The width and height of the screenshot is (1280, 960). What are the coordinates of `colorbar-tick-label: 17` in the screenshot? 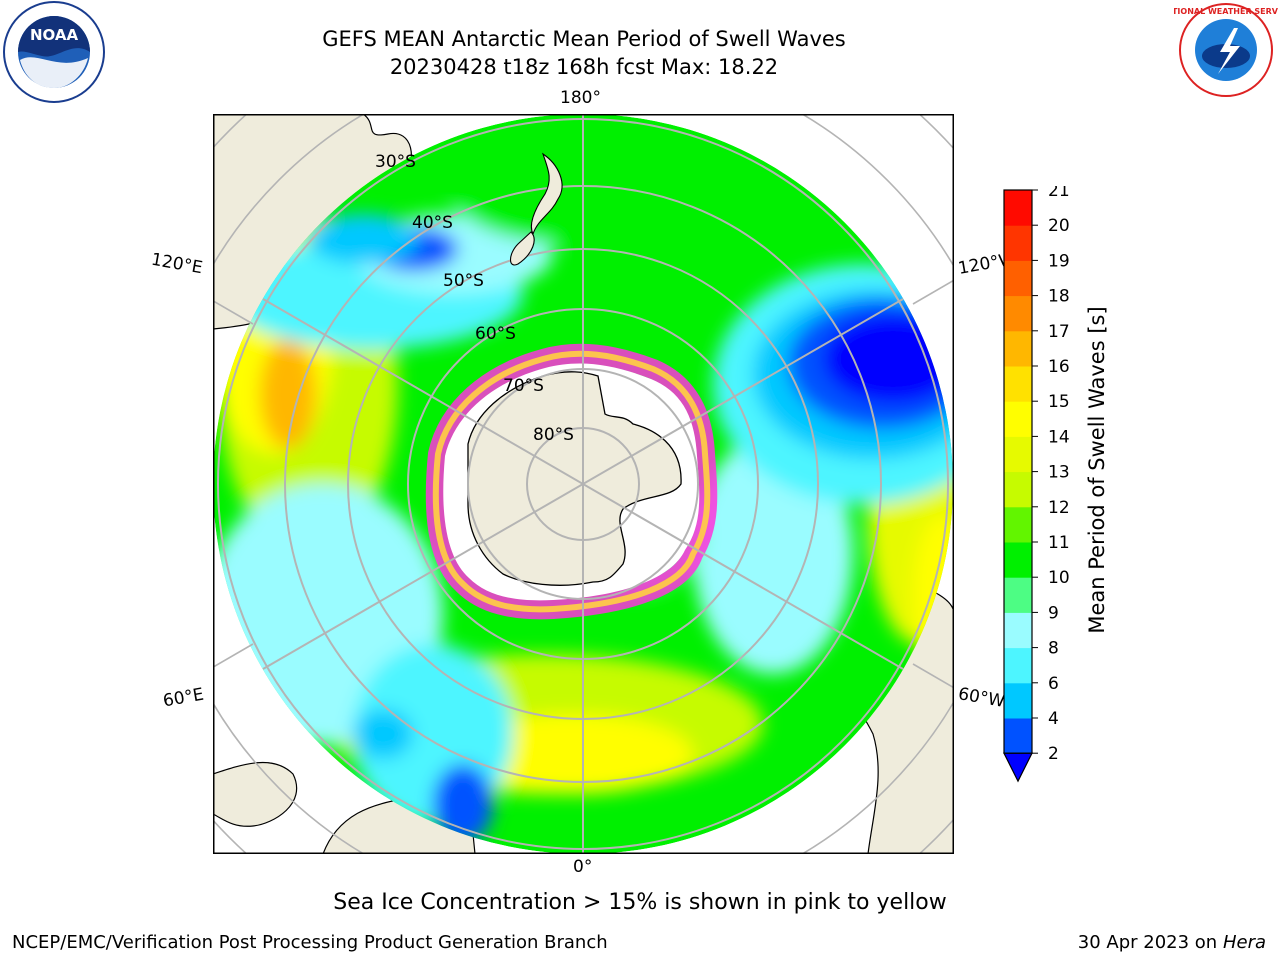 It's located at (1059, 332).